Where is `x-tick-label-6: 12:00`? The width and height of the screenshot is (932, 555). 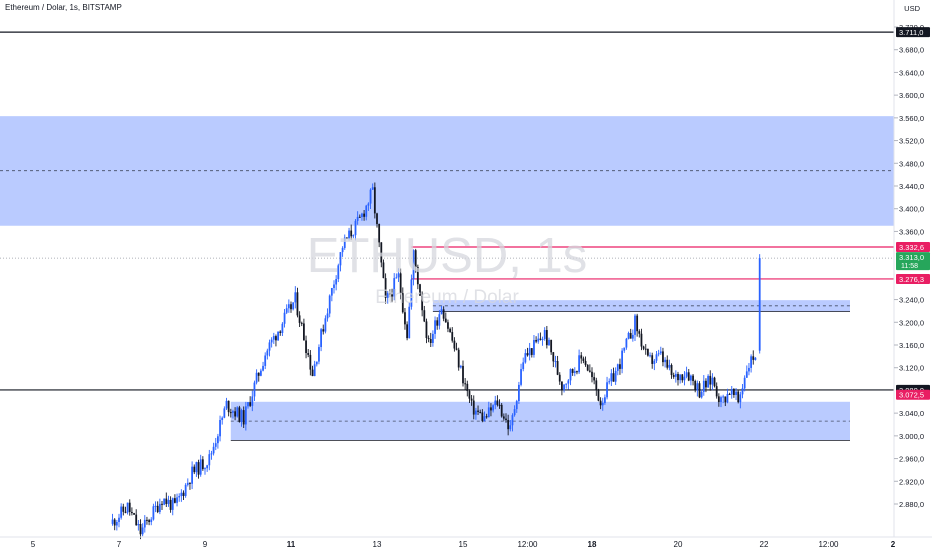
x-tick-label-6: 12:00 is located at coordinates (527, 544).